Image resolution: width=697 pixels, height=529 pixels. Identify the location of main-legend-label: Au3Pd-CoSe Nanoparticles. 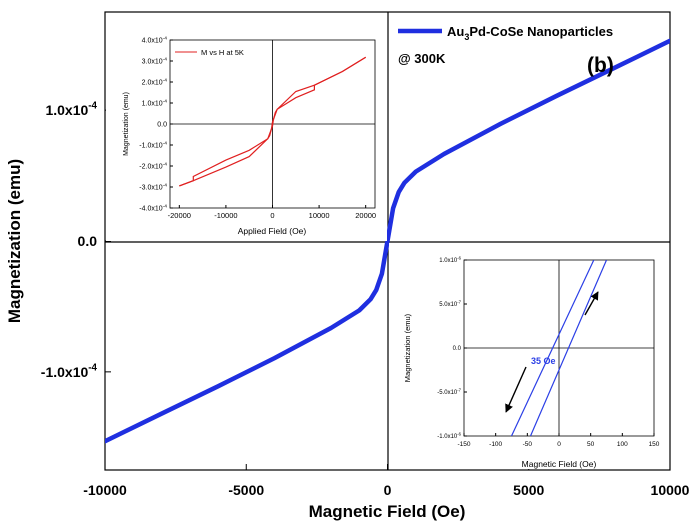
(530, 33).